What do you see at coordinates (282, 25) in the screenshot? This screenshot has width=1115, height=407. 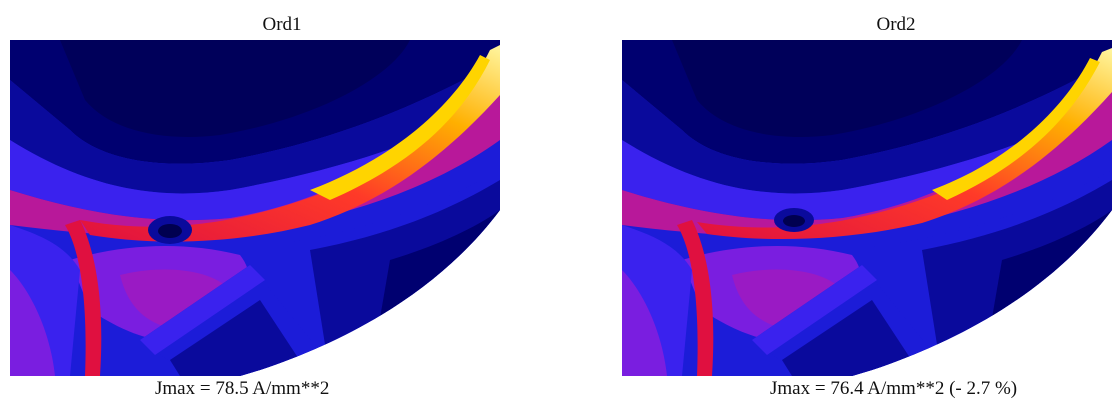 I see `panel-title-ord1: Ord1` at bounding box center [282, 25].